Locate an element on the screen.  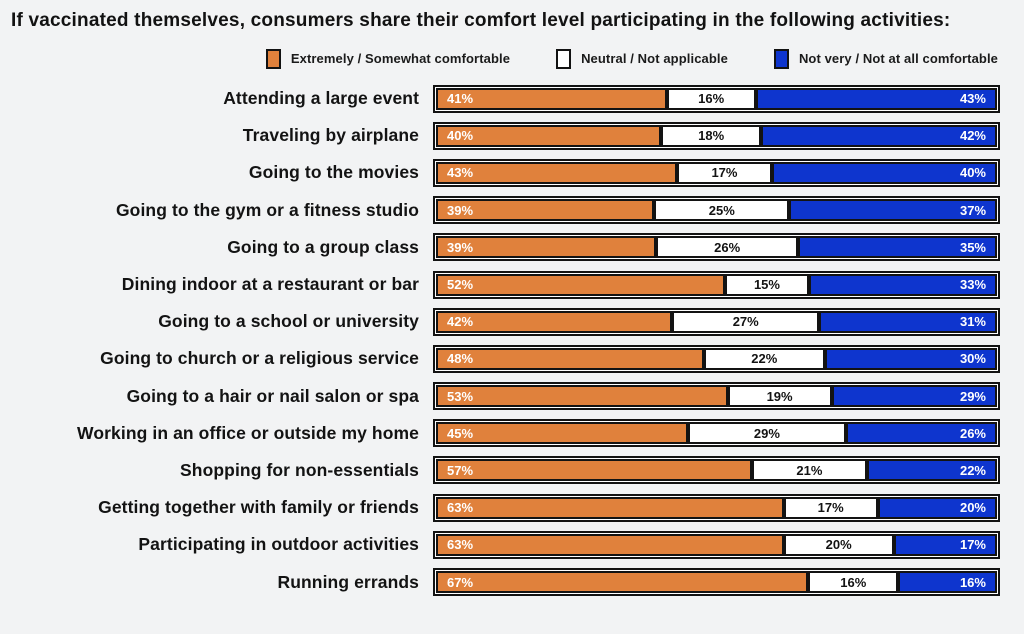
segment-value: 42% is located at coordinates (972, 136).